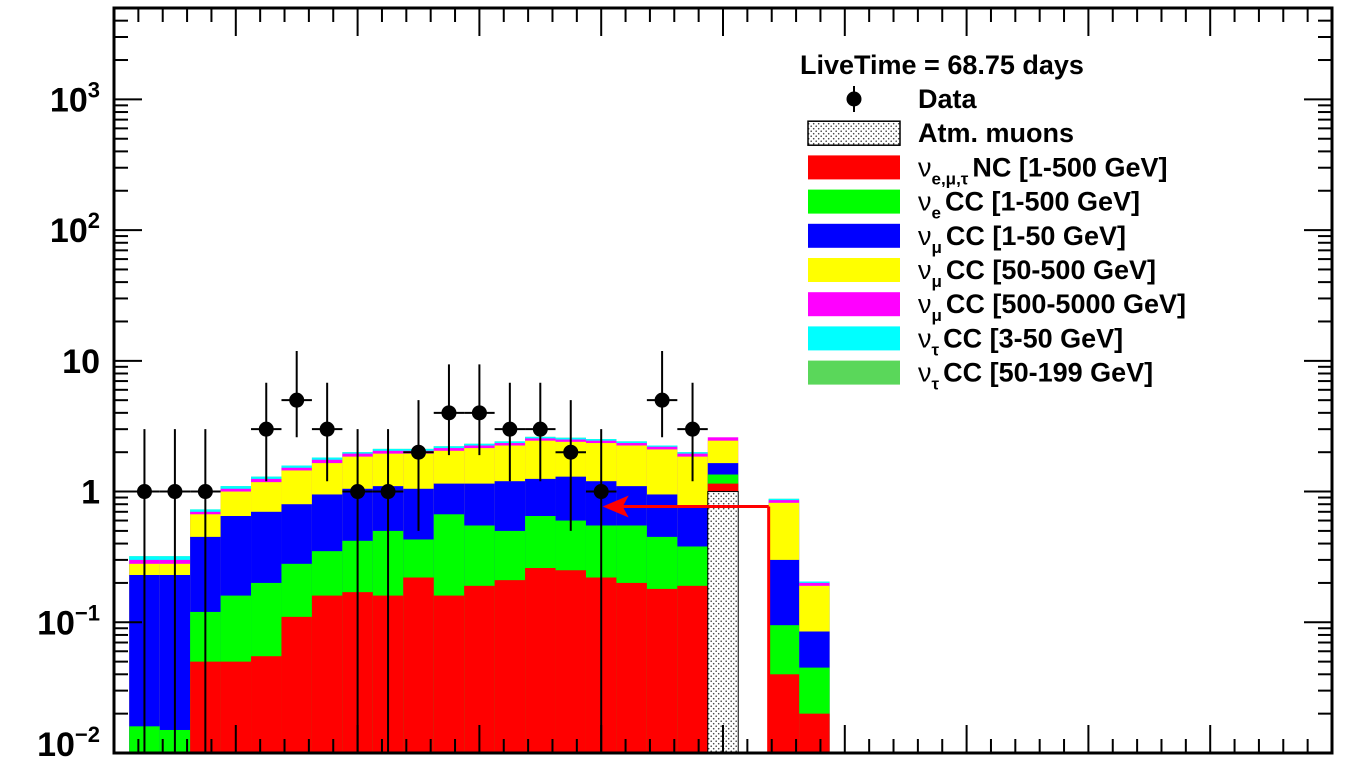 This screenshot has height=758, width=1346. Describe the element at coordinates (75, 229) in the screenshot. I see `y-tick-label: 10²` at that location.